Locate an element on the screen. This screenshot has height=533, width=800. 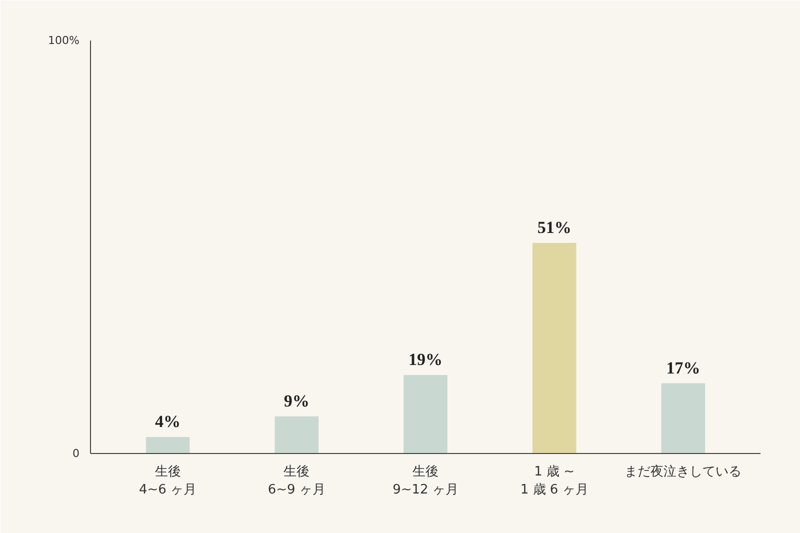
y-tick-label: 0 is located at coordinates (76, 453).